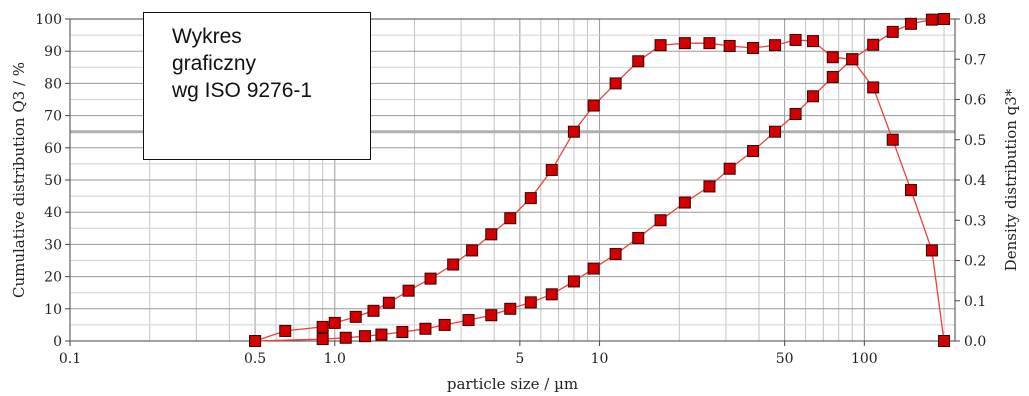 The height and width of the screenshot is (396, 1029). I want to click on annotation-box: Wykres graficzny wg ISO 9276-1, so click(257, 86).